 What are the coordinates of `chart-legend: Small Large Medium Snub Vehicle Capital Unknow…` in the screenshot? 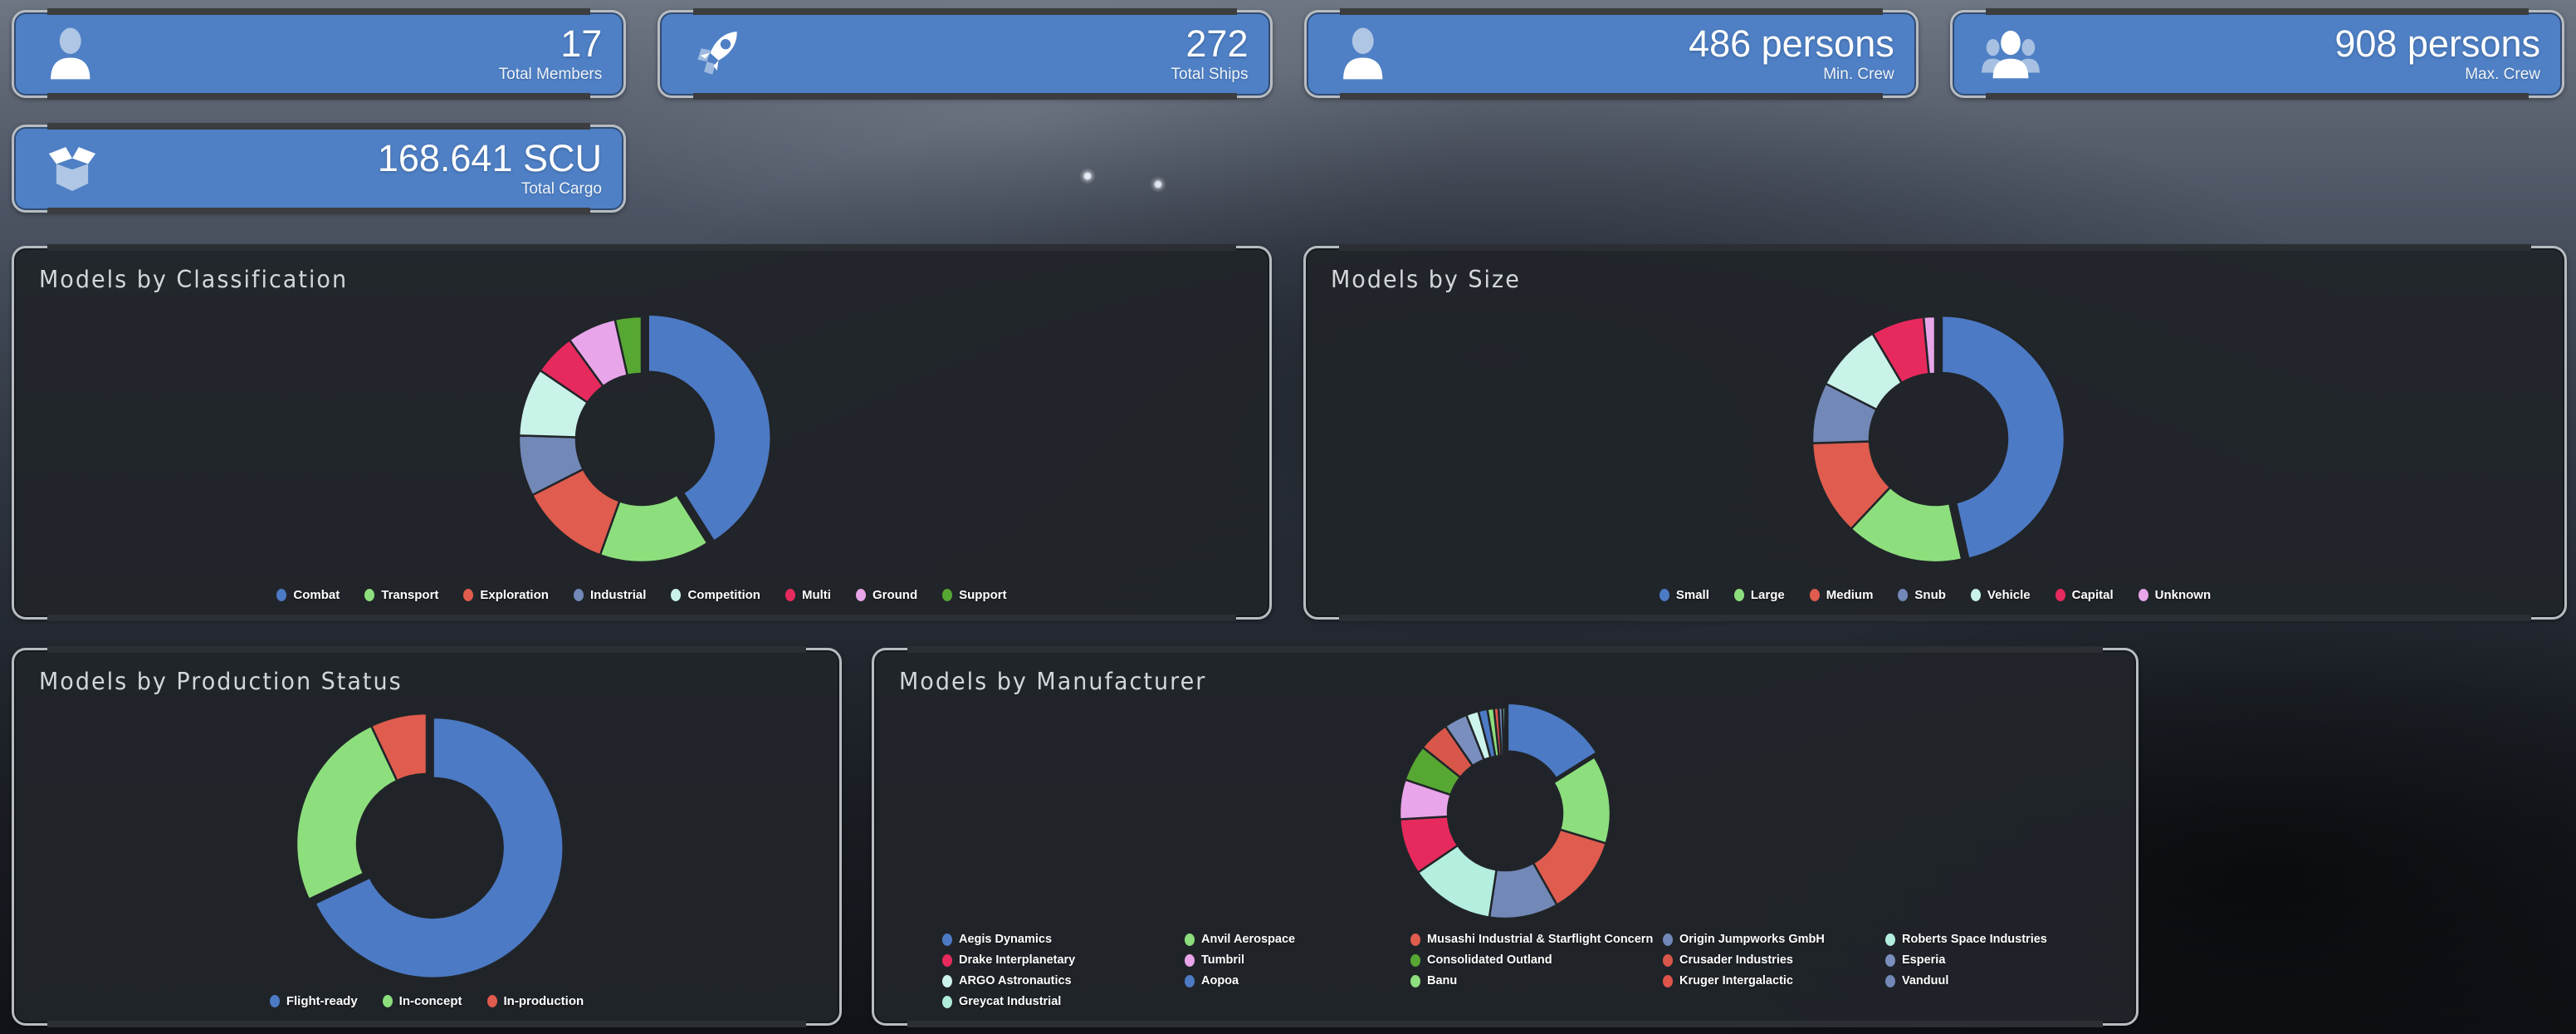 It's located at (1935, 602).